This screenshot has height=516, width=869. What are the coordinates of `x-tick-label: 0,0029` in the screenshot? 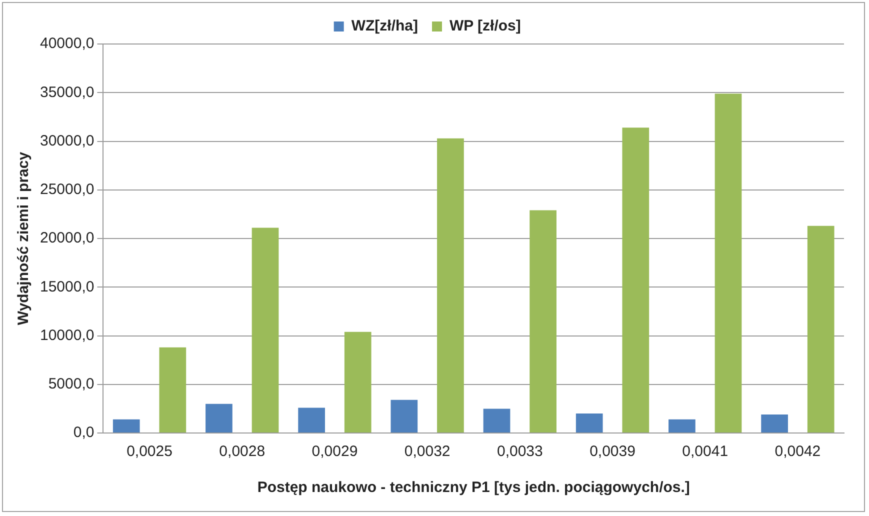 It's located at (335, 451).